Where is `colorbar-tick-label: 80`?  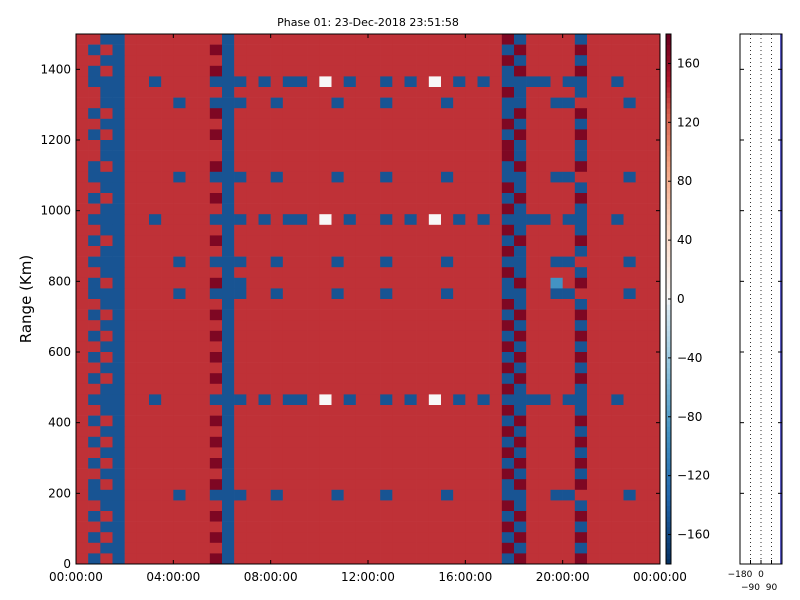 colorbar-tick-label: 80 is located at coordinates (684, 181).